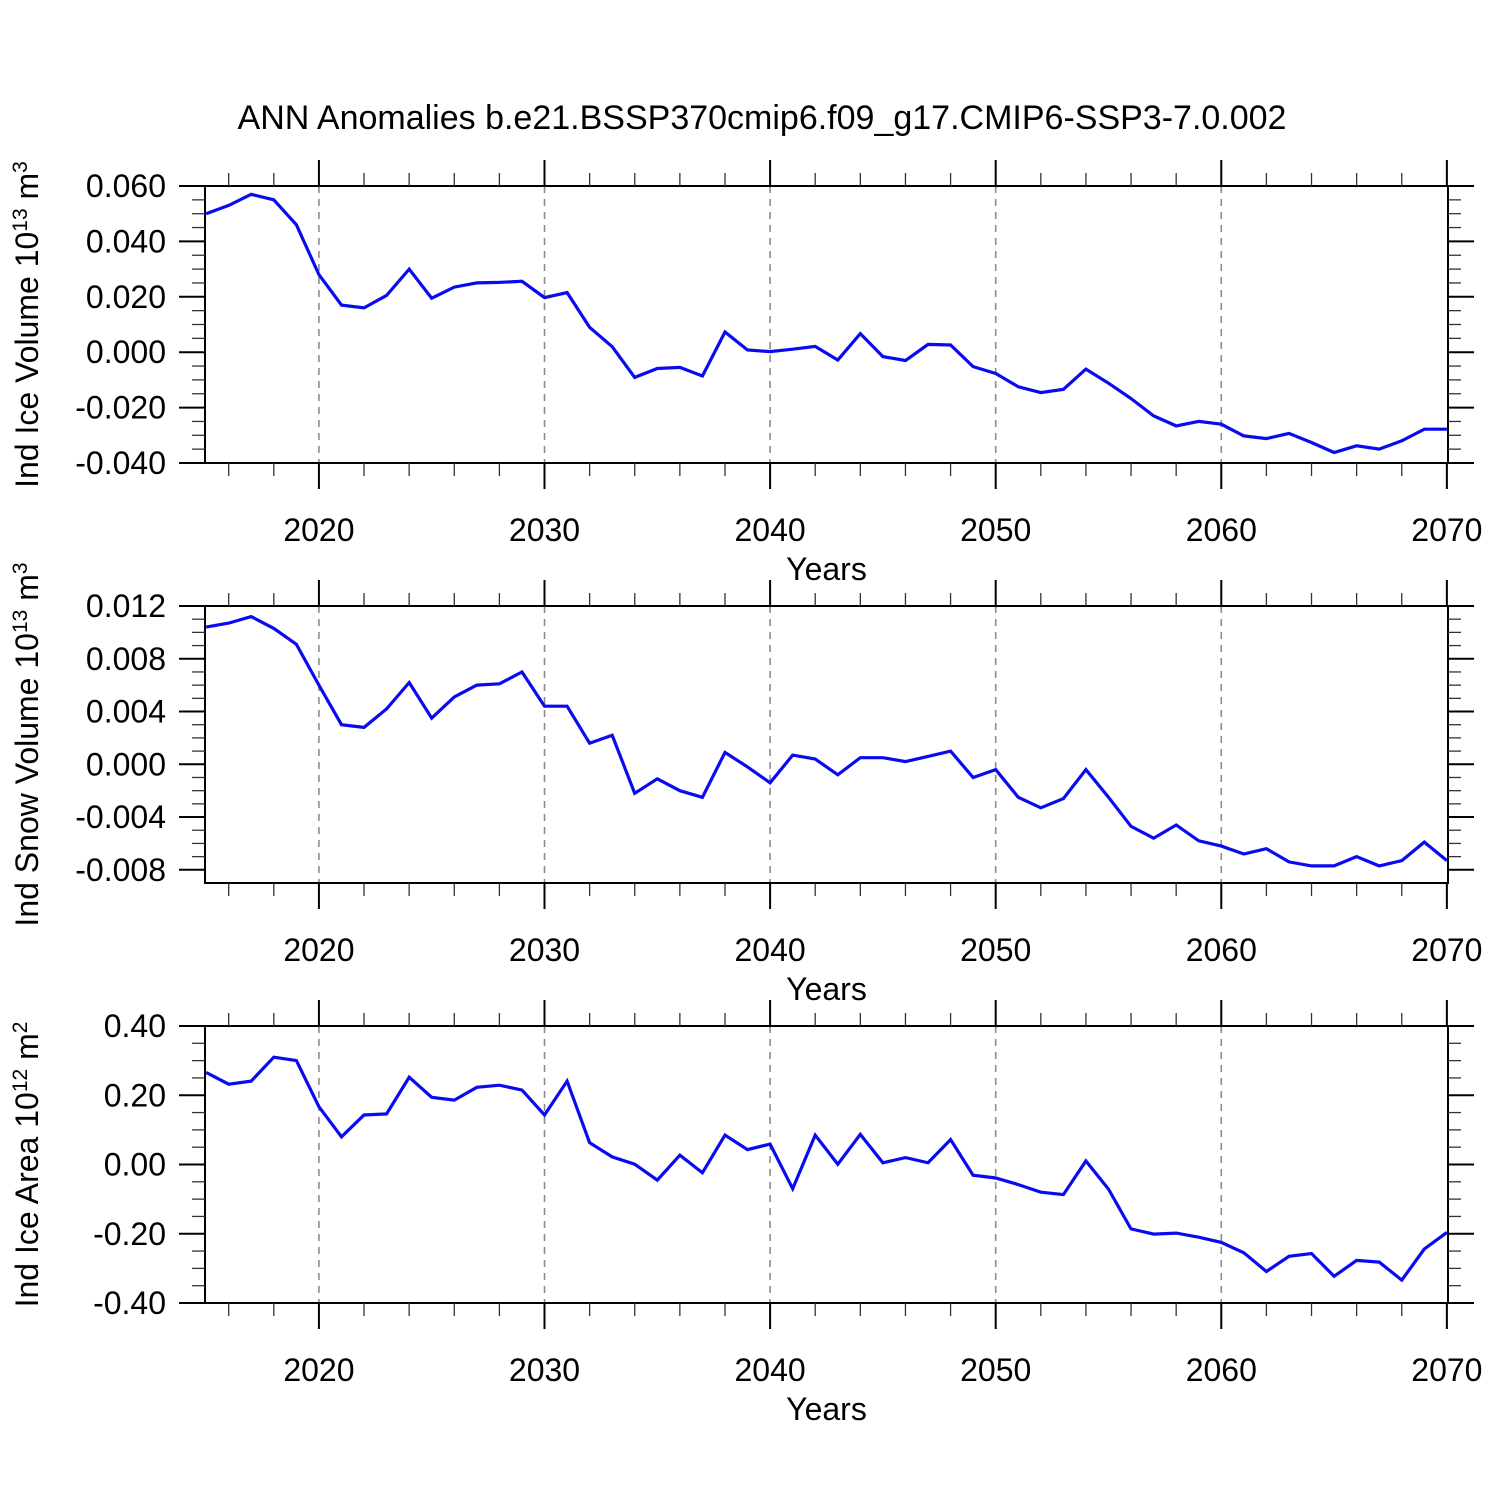 The height and width of the screenshot is (1500, 1500). Describe the element at coordinates (126, 297) in the screenshot. I see `y-tick-label: 0.020` at that location.